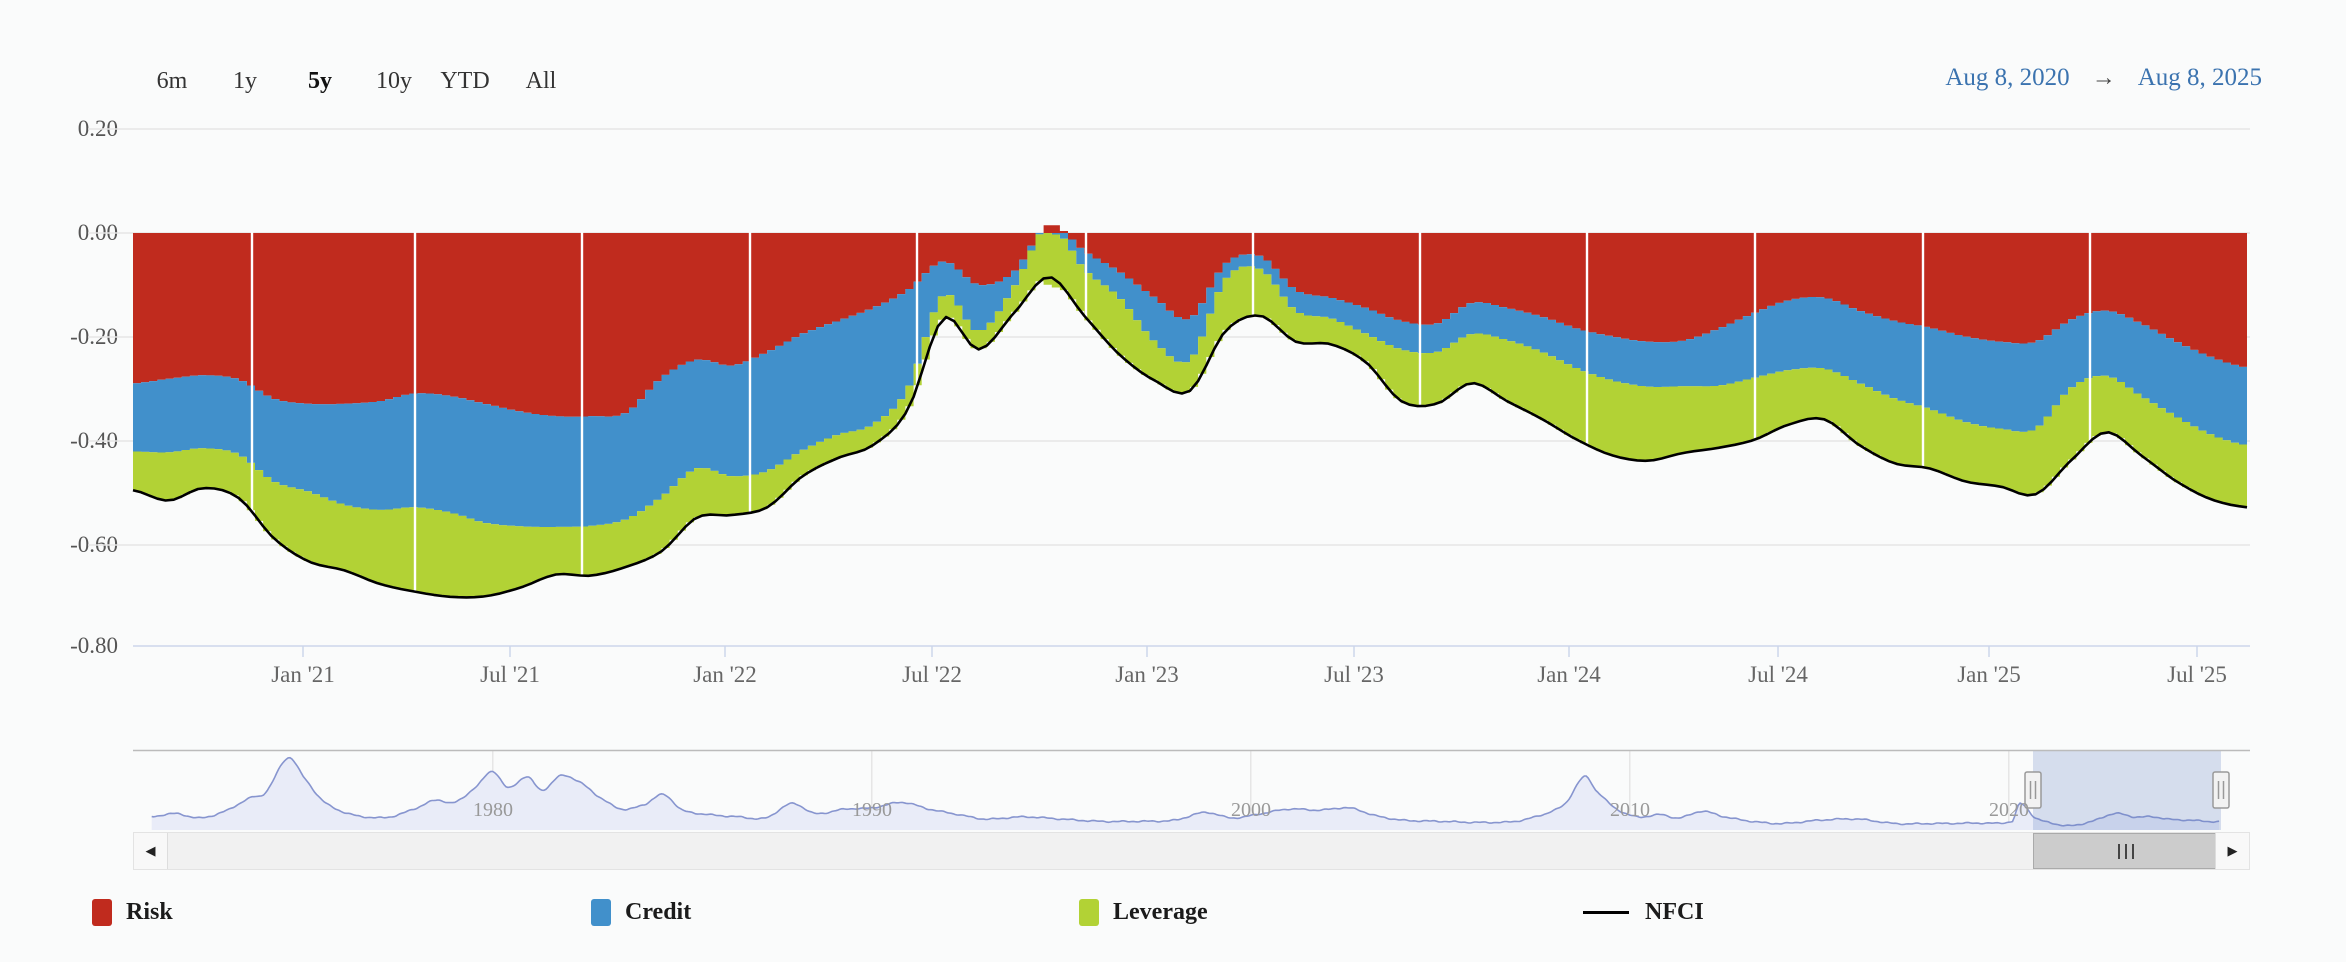  I want to click on x-axis-label: Jan '25, so click(1989, 674).